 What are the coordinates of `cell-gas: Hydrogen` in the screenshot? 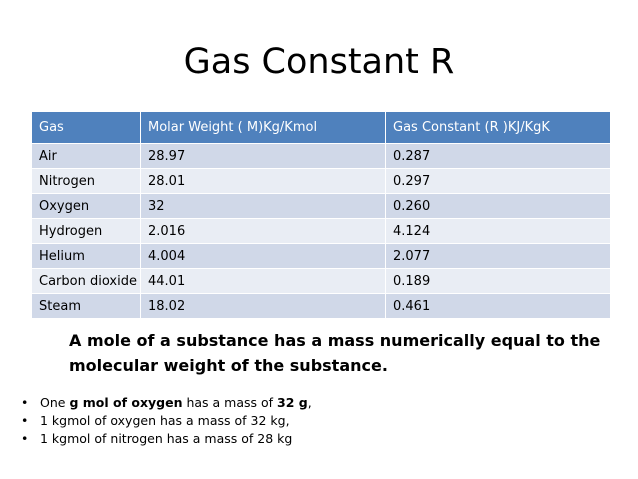 It's located at (86, 231).